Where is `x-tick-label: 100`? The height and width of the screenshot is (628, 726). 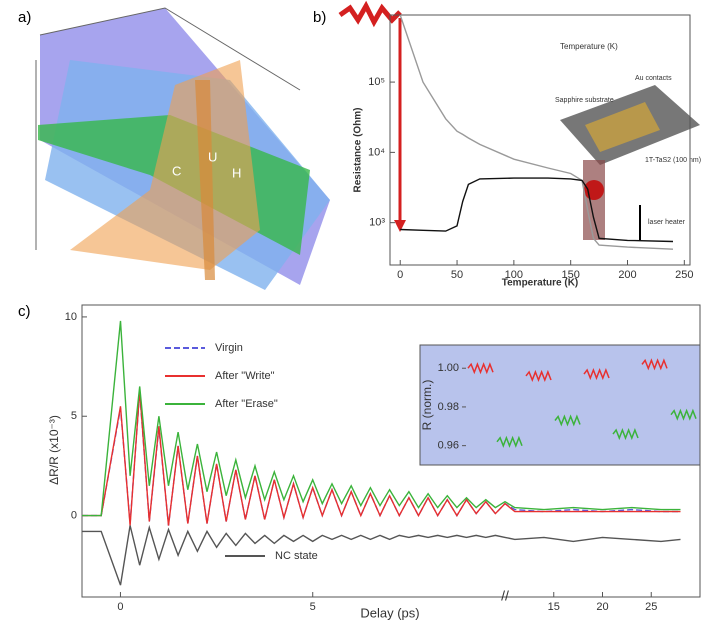
x-tick-label: 100 is located at coordinates (514, 275).